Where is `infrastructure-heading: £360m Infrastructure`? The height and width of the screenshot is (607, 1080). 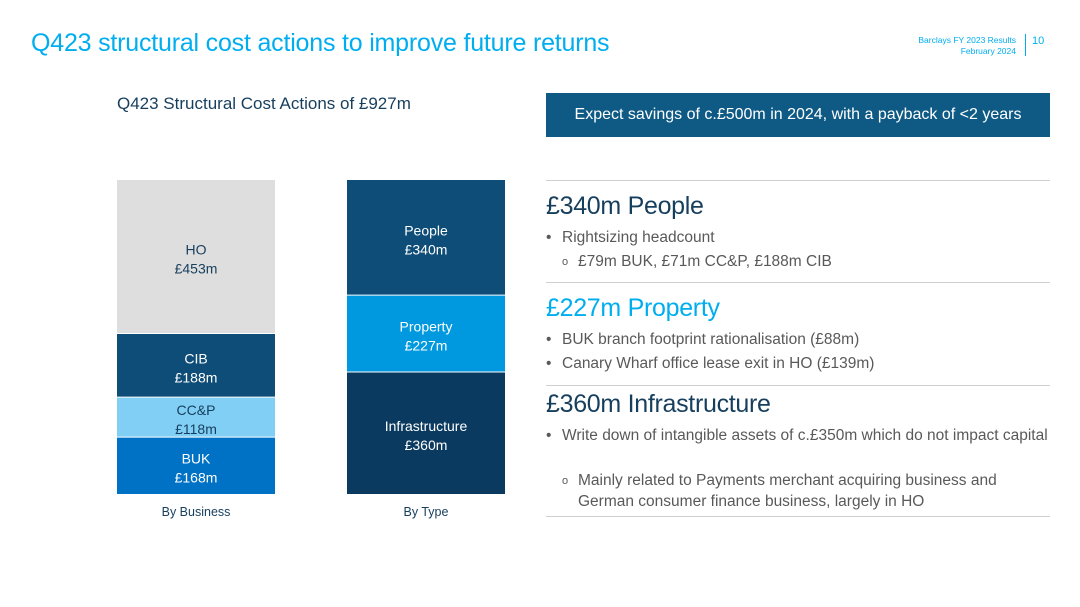 infrastructure-heading: £360m Infrastructure is located at coordinates (658, 404).